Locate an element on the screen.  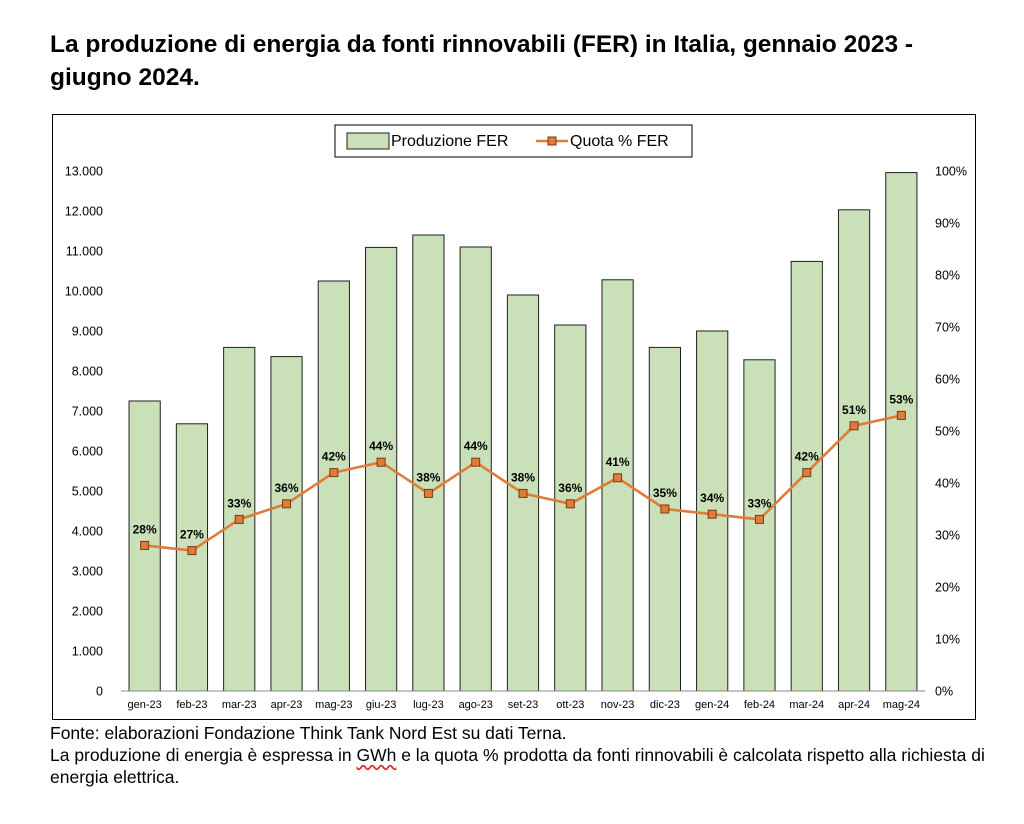
x-tick-label: mag-24 is located at coordinates (901, 705).